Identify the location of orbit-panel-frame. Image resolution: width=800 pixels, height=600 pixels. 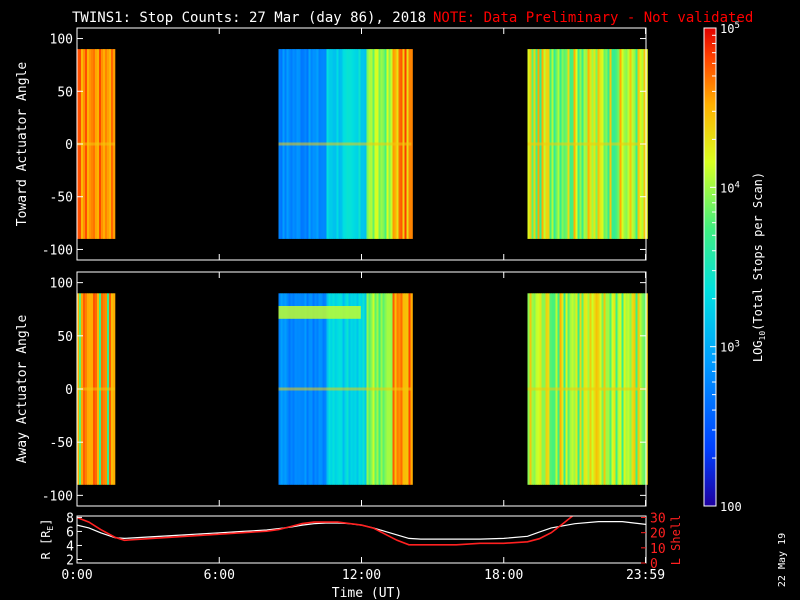
(361, 539).